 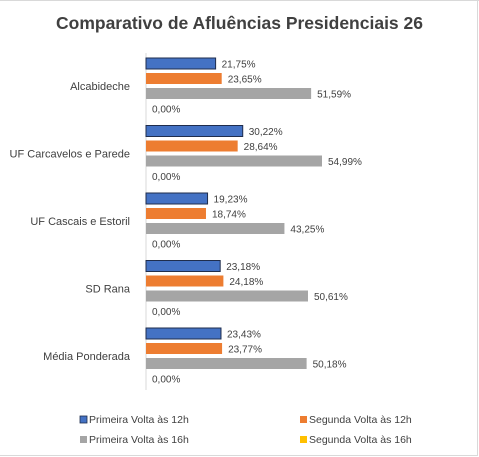 I want to click on data-label: 23,77%, so click(x=245, y=350).